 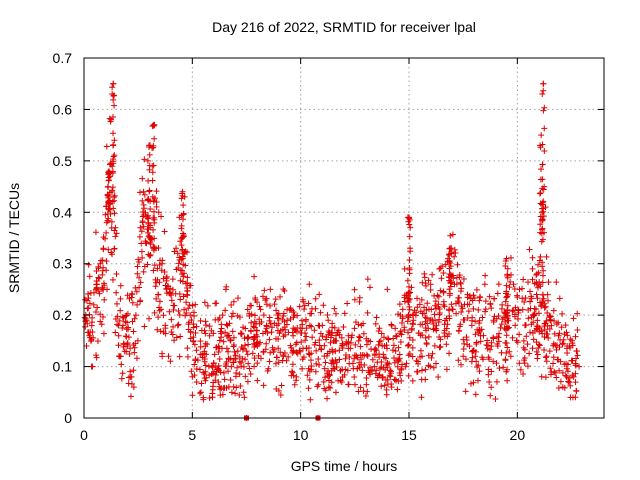 What do you see at coordinates (192, 435) in the screenshot?
I see `x-tick-label: 5` at bounding box center [192, 435].